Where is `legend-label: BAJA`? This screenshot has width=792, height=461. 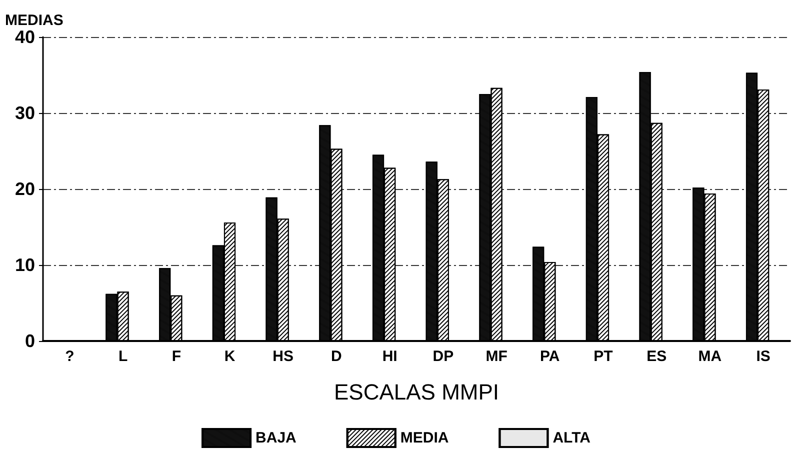 legend-label: BAJA is located at coordinates (276, 438).